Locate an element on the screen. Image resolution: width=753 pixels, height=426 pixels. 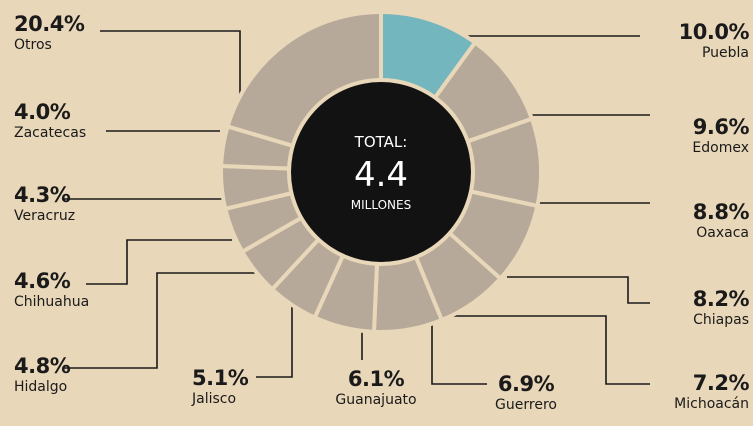
slice-label-guerrero: 6.9% Guerrero is located at coordinates (526, 392).